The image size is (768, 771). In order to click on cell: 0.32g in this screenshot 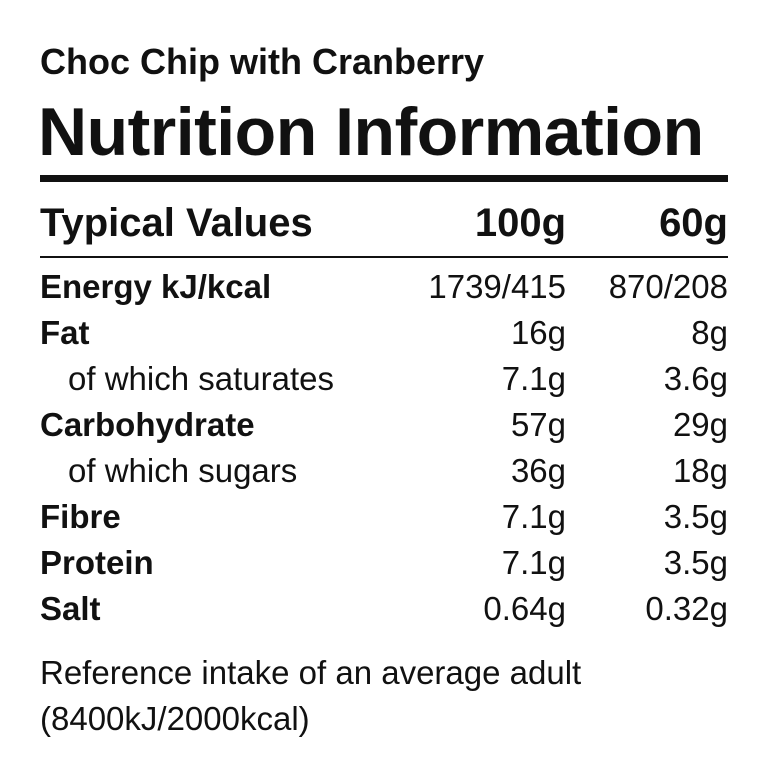, I will do `click(686, 608)`.